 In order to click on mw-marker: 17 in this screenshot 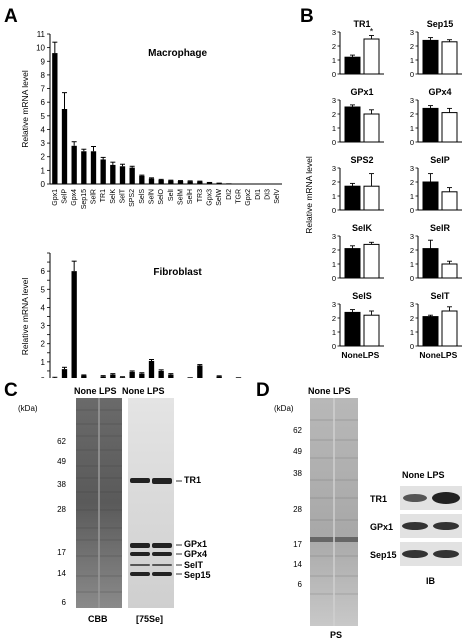, I will do `click(297, 544)`.